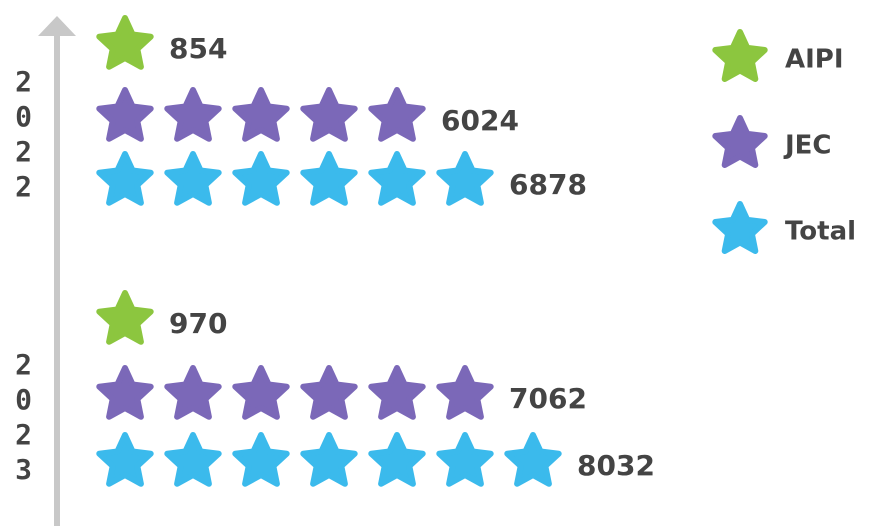 This screenshot has height=526, width=872. What do you see at coordinates (23, 135) in the screenshot?
I see `year-label: 2022` at bounding box center [23, 135].